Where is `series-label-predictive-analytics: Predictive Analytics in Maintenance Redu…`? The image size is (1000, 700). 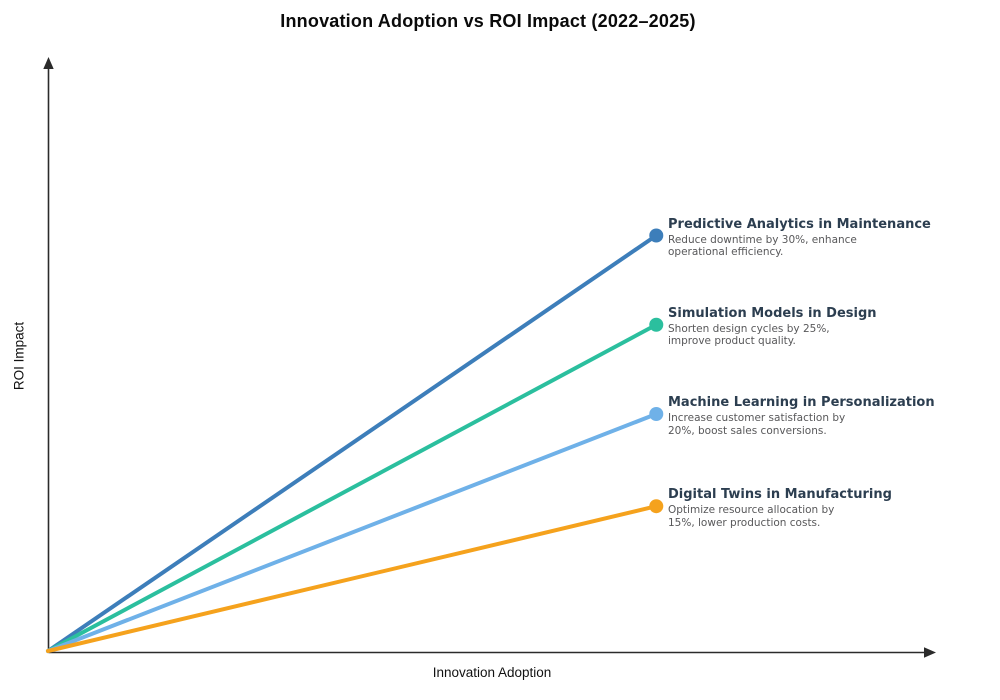
series-label-predictive-analytics: Predictive Analytics in Maintenance Redu… is located at coordinates (823, 238).